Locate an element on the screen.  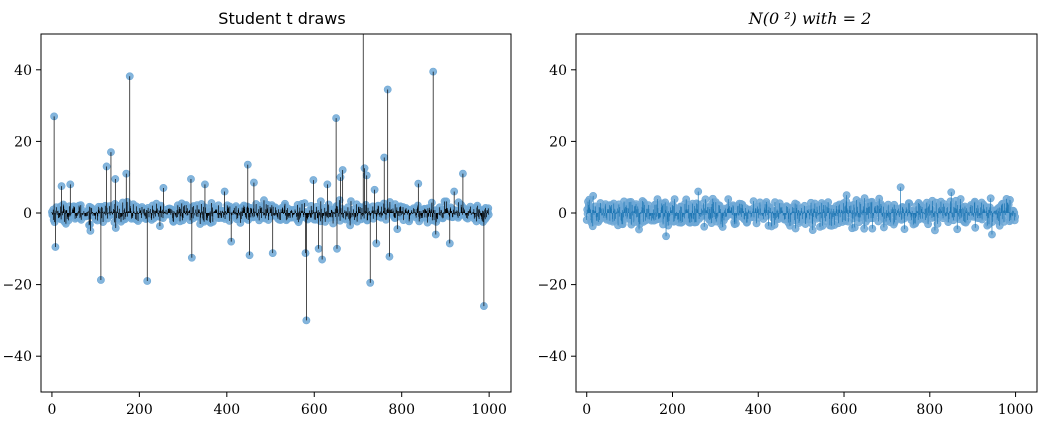
student-t-y-axis: 40 20 0 −20 −40 is located at coordinates (21, 214).